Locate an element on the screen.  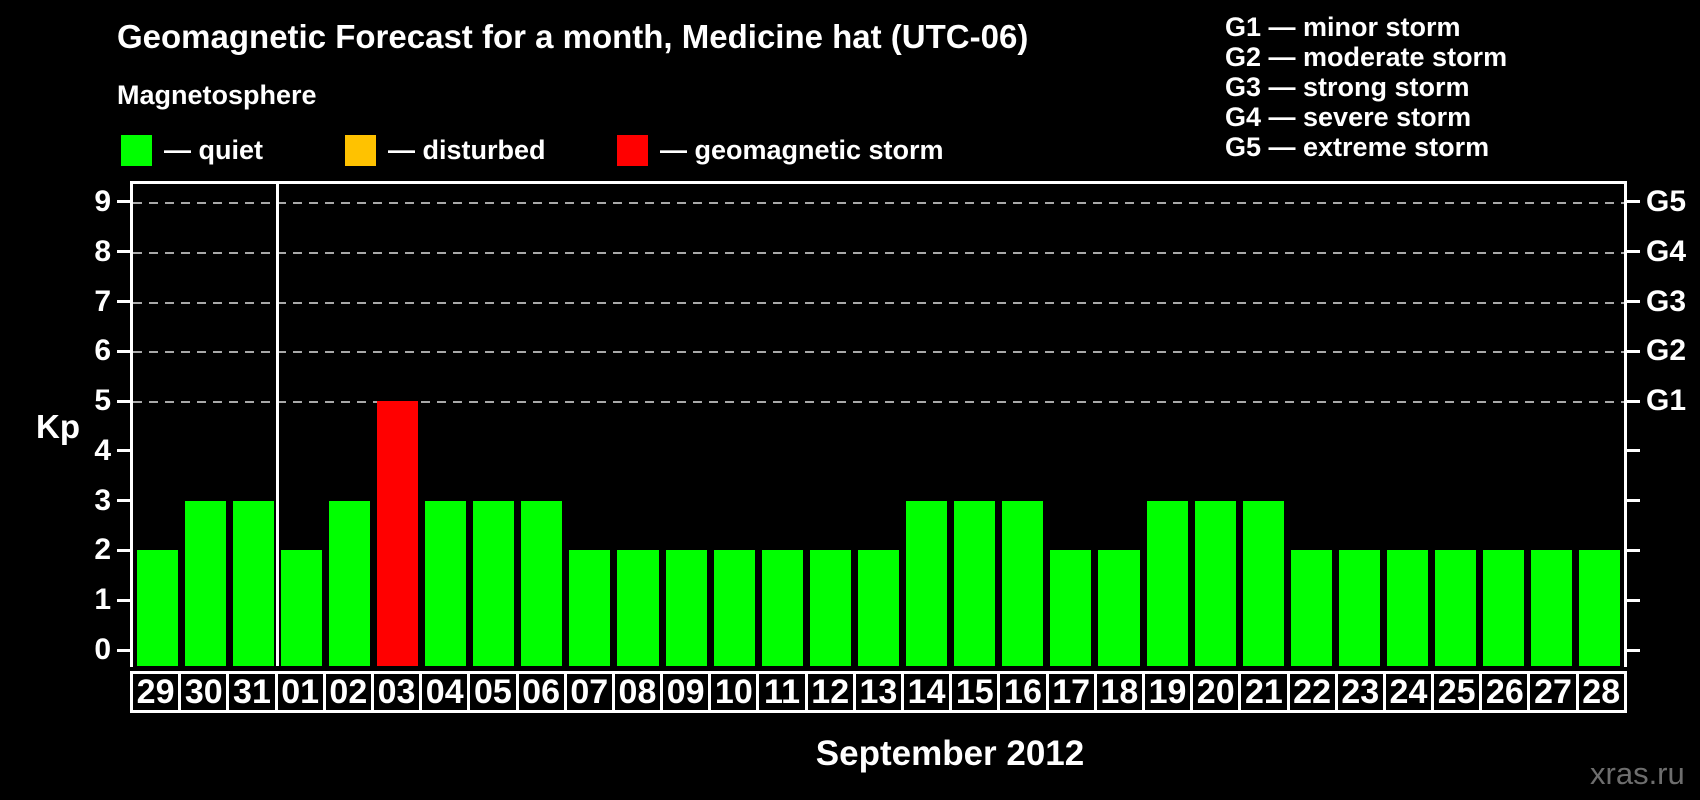
legend-item-storm: — geomagnetic storm is located at coordinates (780, 150).